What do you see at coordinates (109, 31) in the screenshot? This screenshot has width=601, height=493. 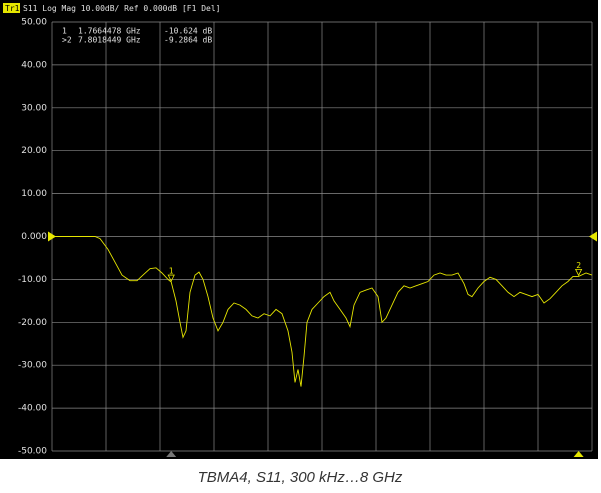 I see `readout-freq: 1.7664478 GHz` at bounding box center [109, 31].